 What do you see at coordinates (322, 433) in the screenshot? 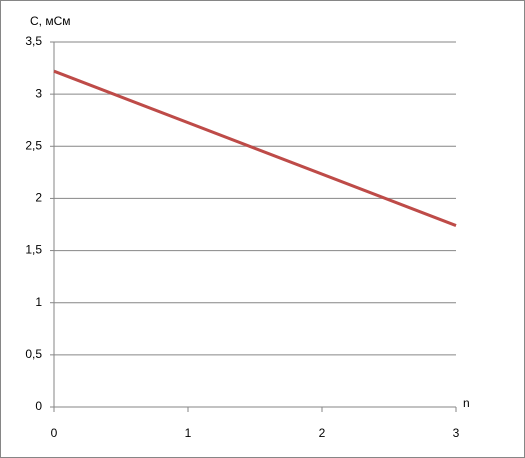
I see `x-tick-label: 2` at bounding box center [322, 433].